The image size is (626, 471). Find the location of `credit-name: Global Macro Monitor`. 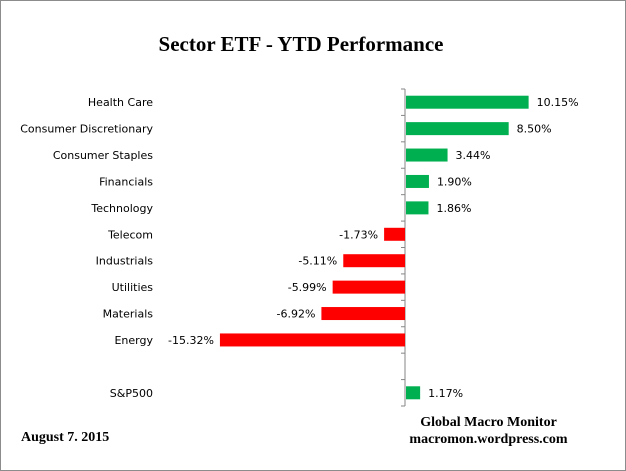

credit-name: Global Macro Monitor is located at coordinates (488, 422).